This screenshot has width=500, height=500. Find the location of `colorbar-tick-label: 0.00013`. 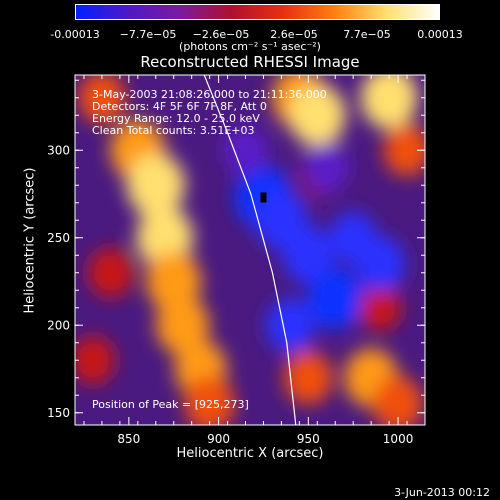

colorbar-tick-label: 0.00013 is located at coordinates (440, 34).